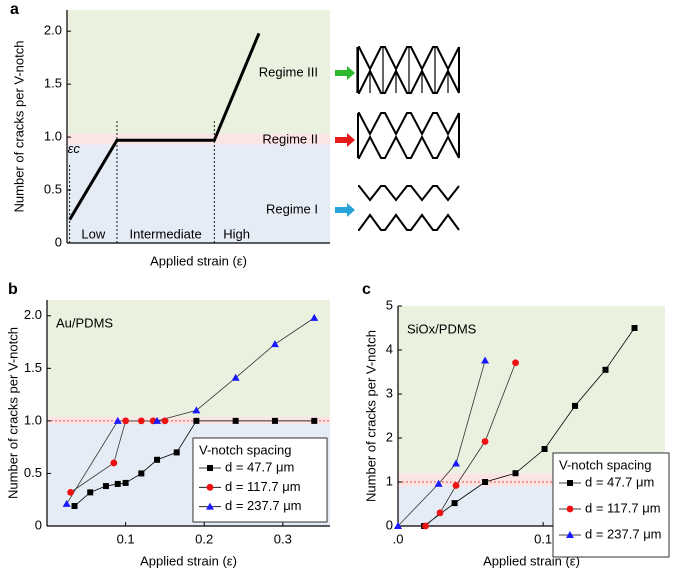 This screenshot has width=673, height=574. I want to click on region-label: High, so click(236, 233).